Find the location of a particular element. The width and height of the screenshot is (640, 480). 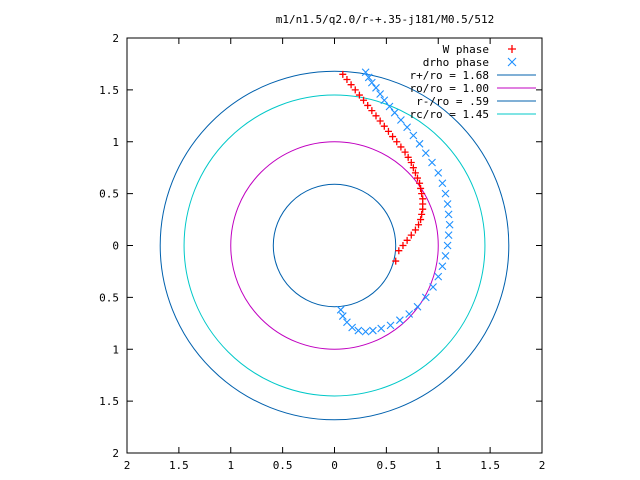

legend-label: r-/ro = .59 is located at coordinates (452, 101).